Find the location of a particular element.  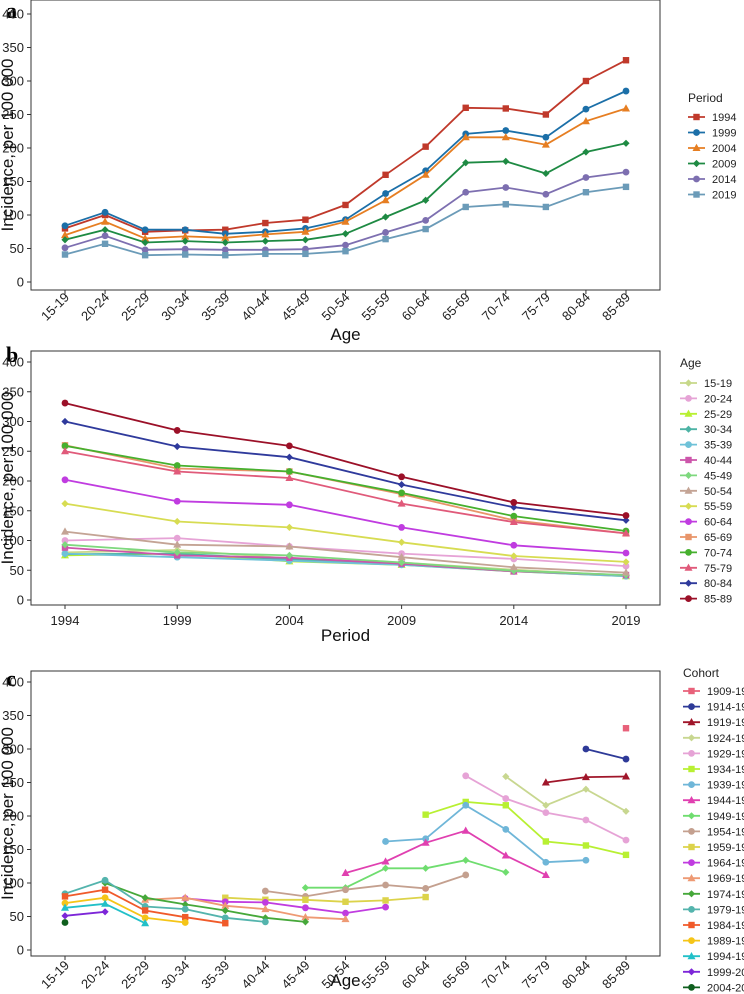

series-1939-1943 is located at coordinates (486, 833).